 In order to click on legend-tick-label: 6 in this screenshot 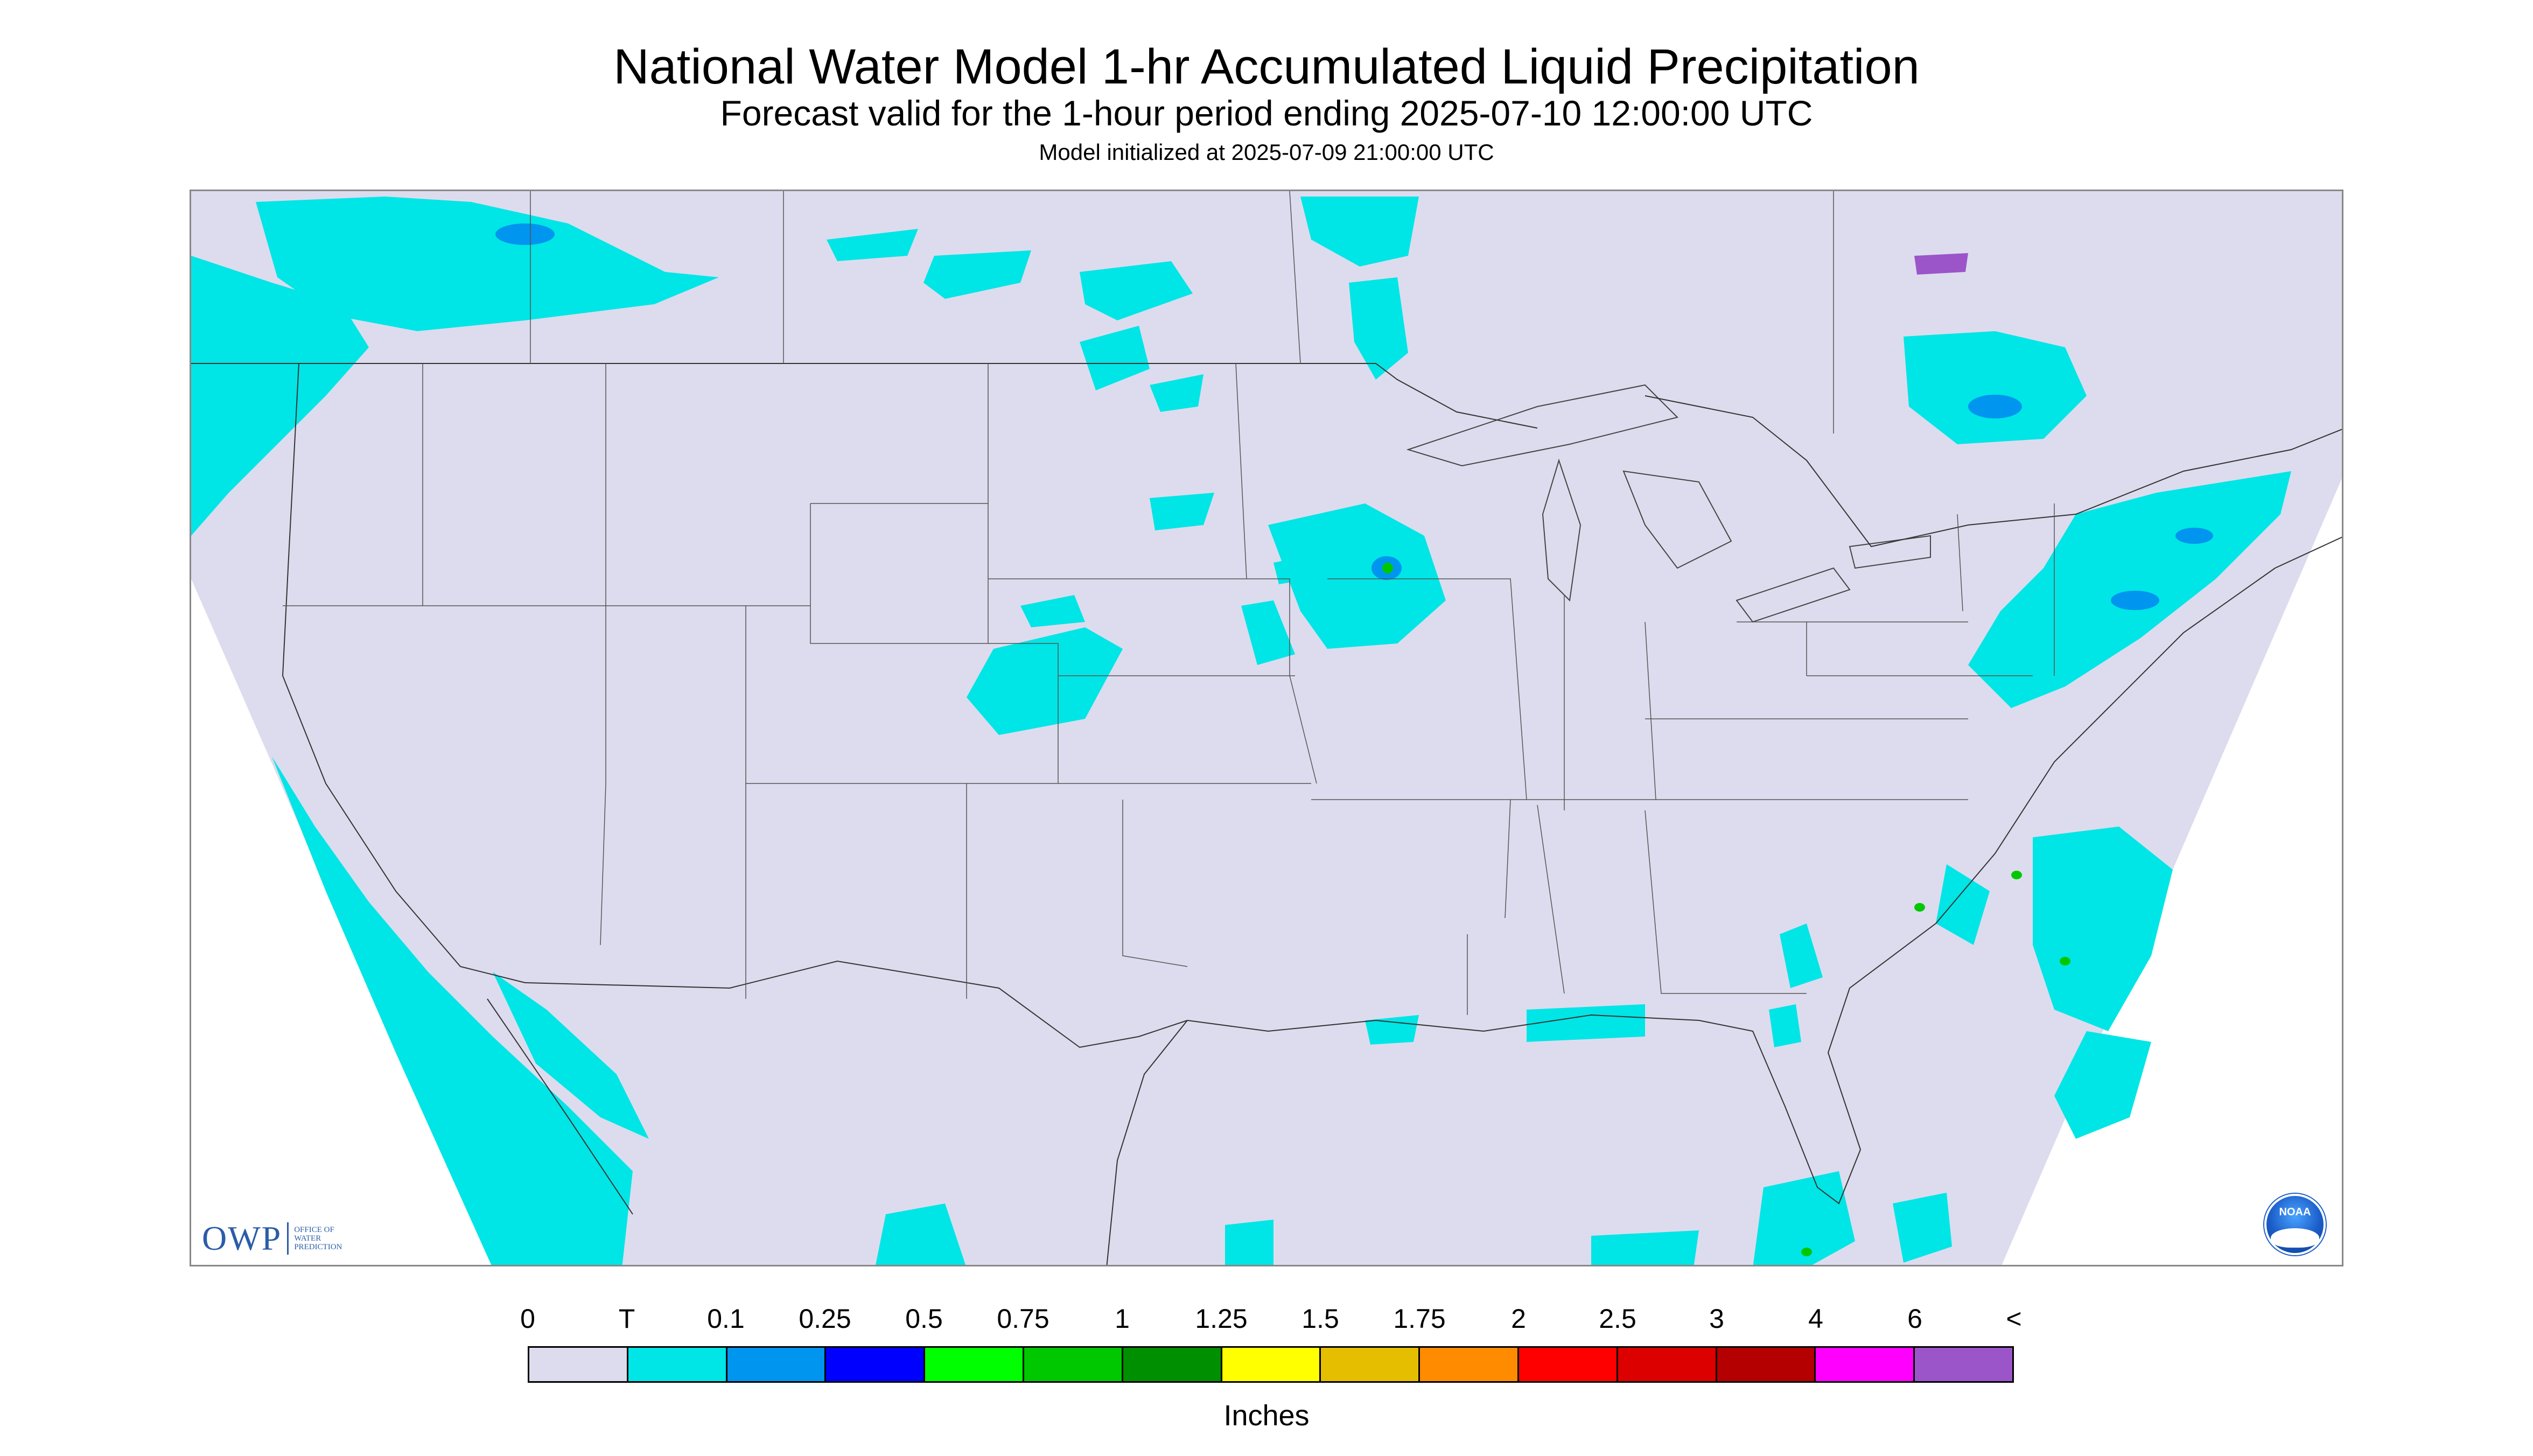, I will do `click(1915, 1319)`.